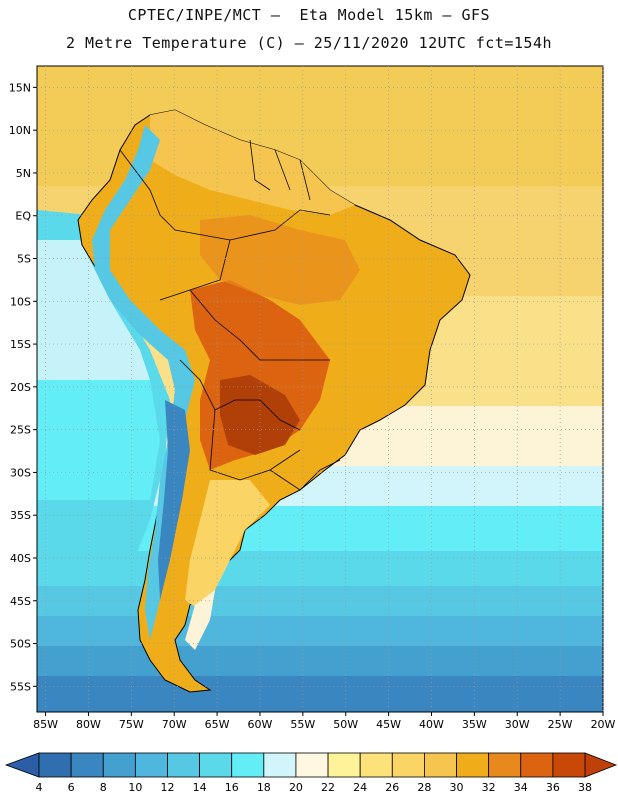 The height and width of the screenshot is (800, 618). Describe the element at coordinates (20, 387) in the screenshot. I see `lat-label: 20S` at that location.